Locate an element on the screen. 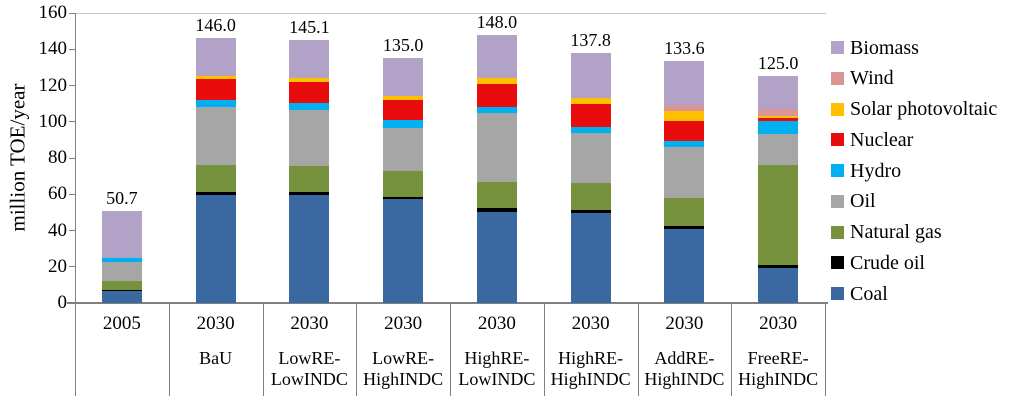  bar-total-label: 125.0 is located at coordinates (778, 63).